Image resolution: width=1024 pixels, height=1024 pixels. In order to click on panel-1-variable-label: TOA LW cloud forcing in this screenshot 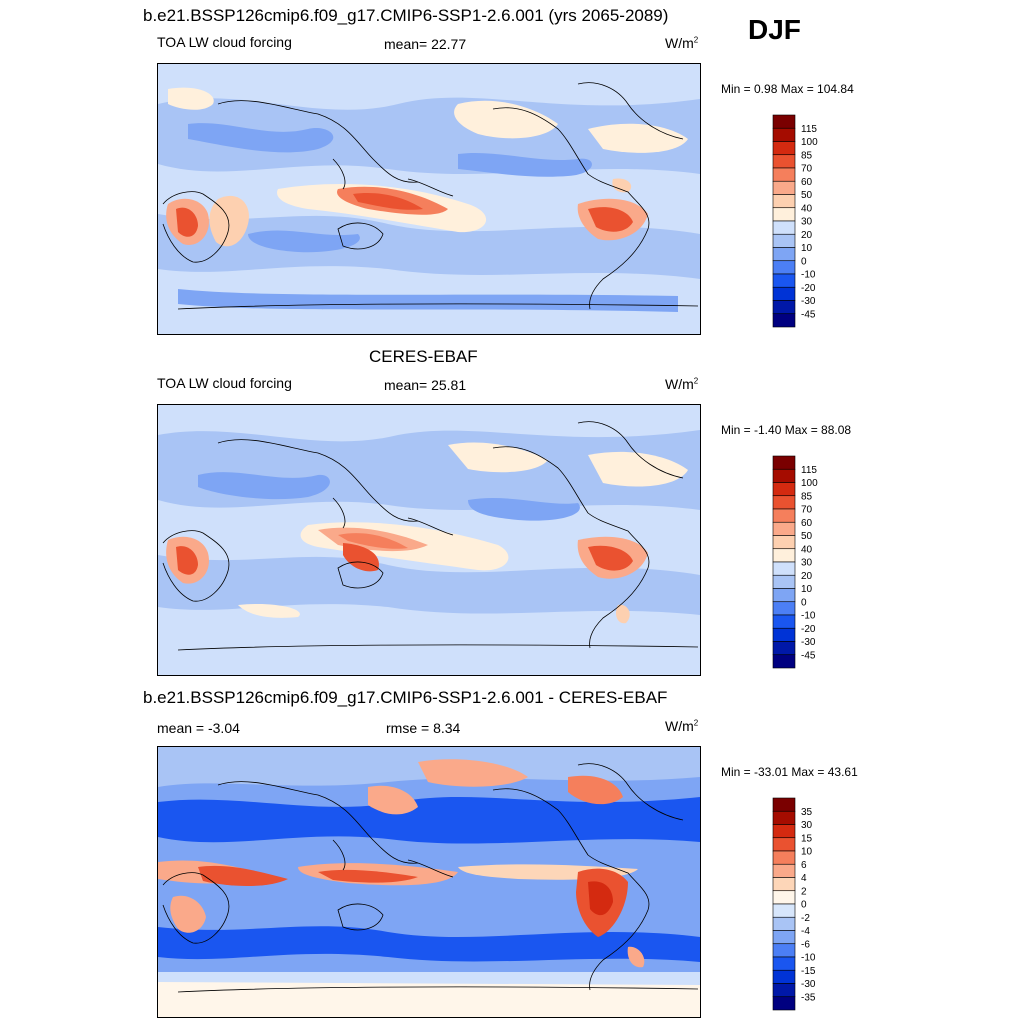, I will do `click(224, 42)`.